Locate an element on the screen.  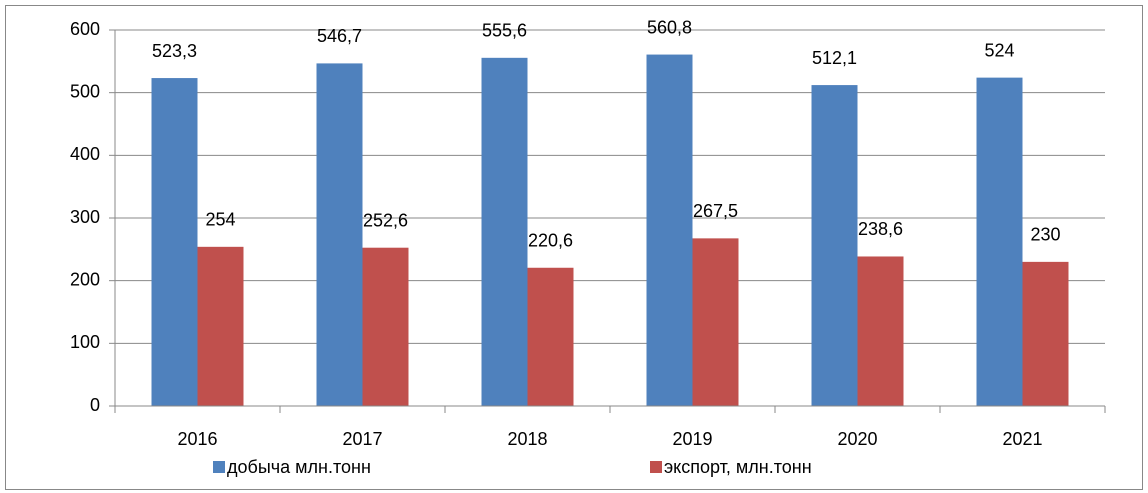
data-label: 546,7 is located at coordinates (339, 36).